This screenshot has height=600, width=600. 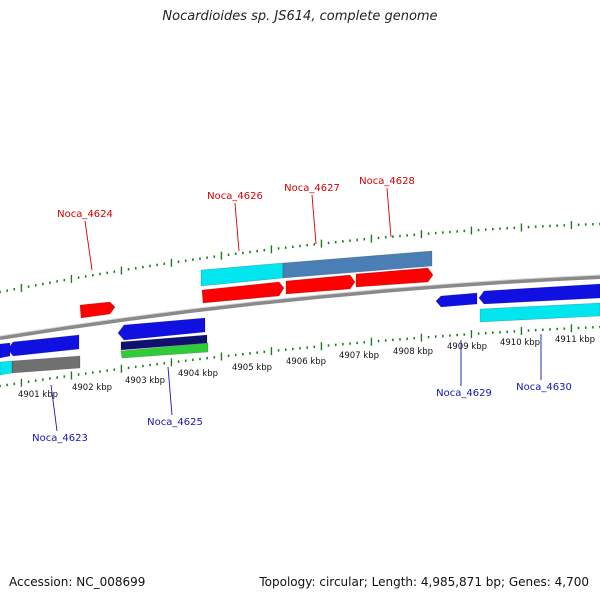 I want to click on scale-label: 4909 kbp, so click(x=467, y=347).